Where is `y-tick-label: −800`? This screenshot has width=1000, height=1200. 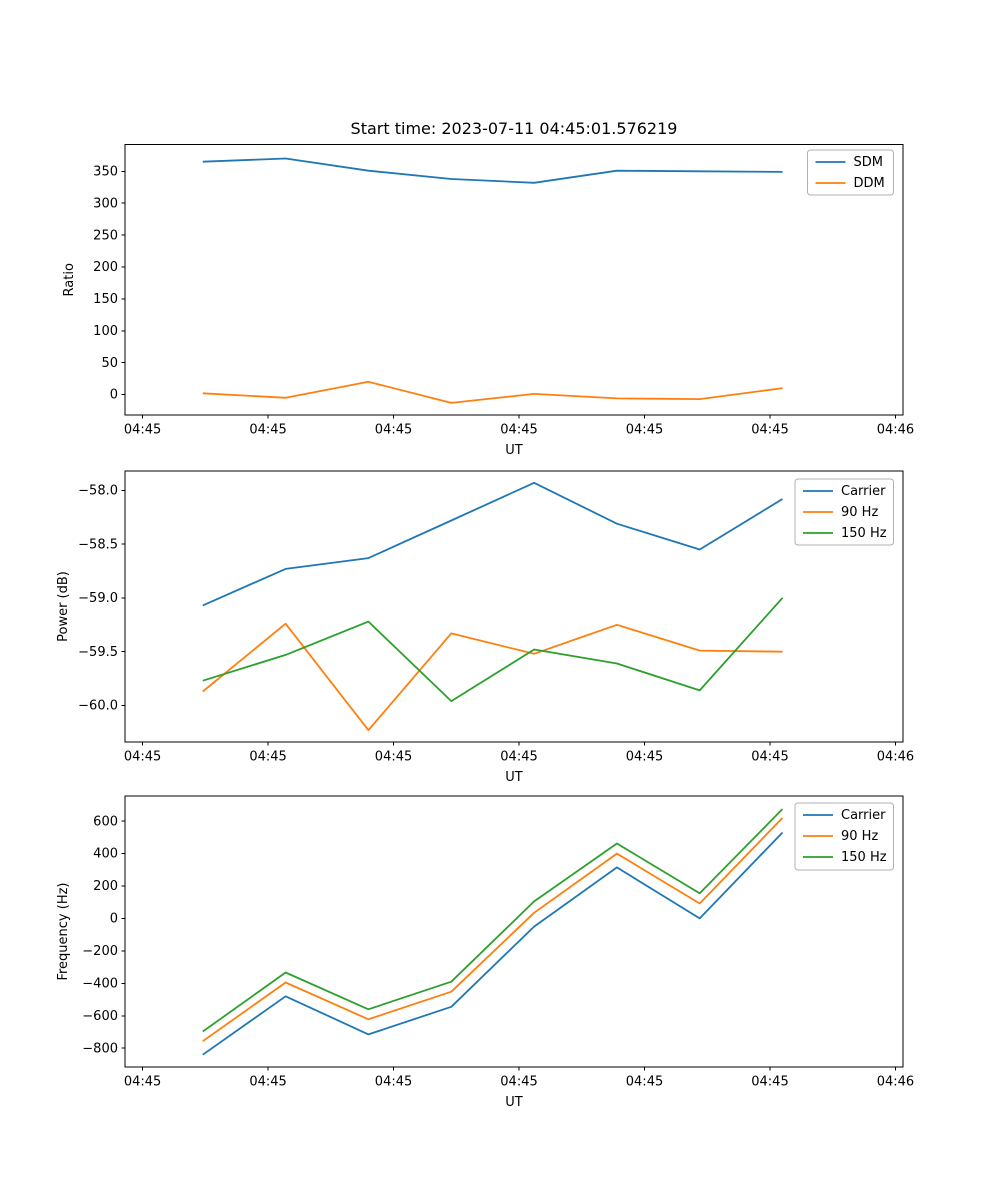
y-tick-label: −800 is located at coordinates (100, 1048).